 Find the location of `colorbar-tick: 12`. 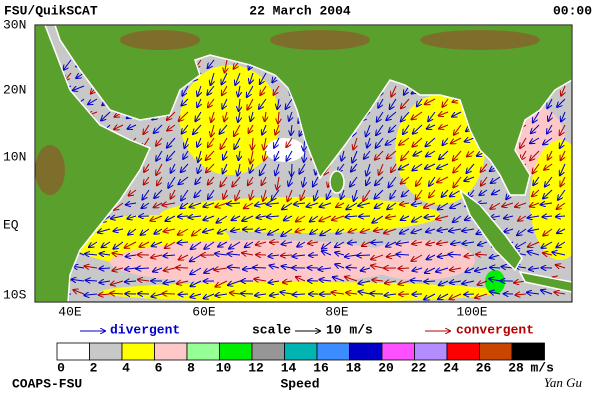

colorbar-tick: 12 is located at coordinates (256, 367).